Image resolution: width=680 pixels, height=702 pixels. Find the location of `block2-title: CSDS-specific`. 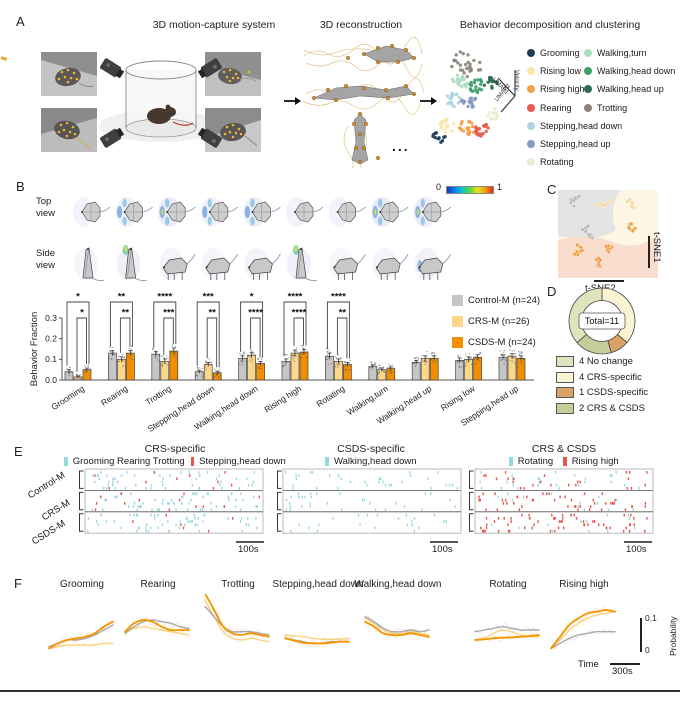

block2-title: CSDS-specific is located at coordinates (371, 449).